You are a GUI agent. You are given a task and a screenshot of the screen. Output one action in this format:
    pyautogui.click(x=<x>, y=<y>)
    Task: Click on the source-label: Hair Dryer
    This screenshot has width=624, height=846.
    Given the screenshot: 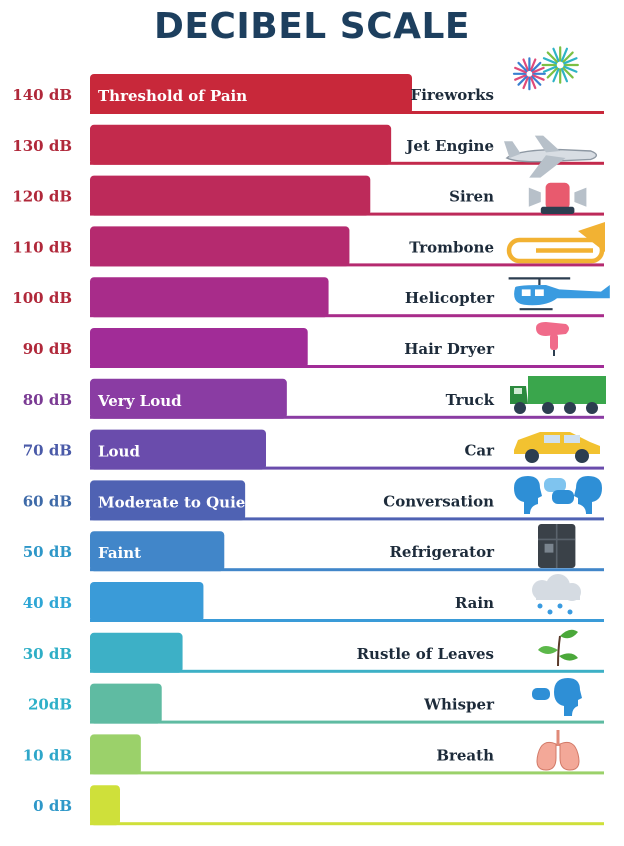 What is the action you would take?
    pyautogui.click(x=449, y=349)
    